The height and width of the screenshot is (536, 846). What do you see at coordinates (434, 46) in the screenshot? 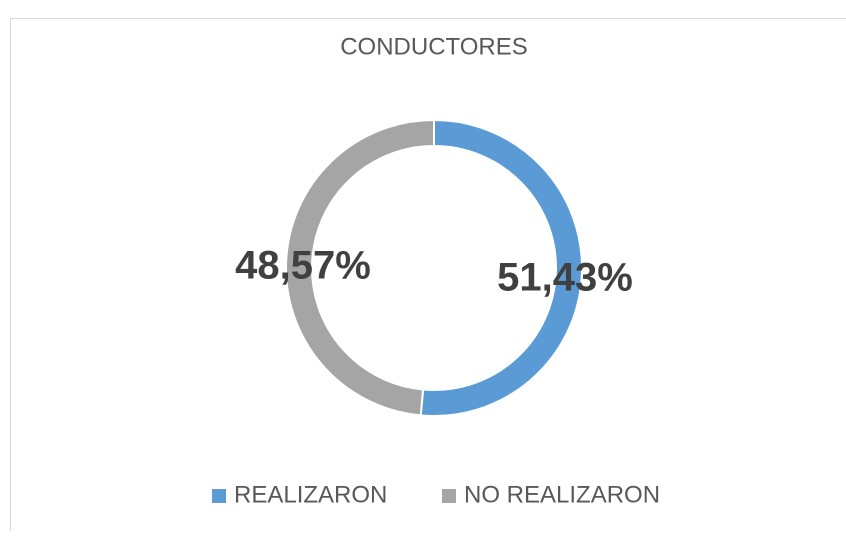
I see `chart-title: CONDUCTORES` at bounding box center [434, 46].